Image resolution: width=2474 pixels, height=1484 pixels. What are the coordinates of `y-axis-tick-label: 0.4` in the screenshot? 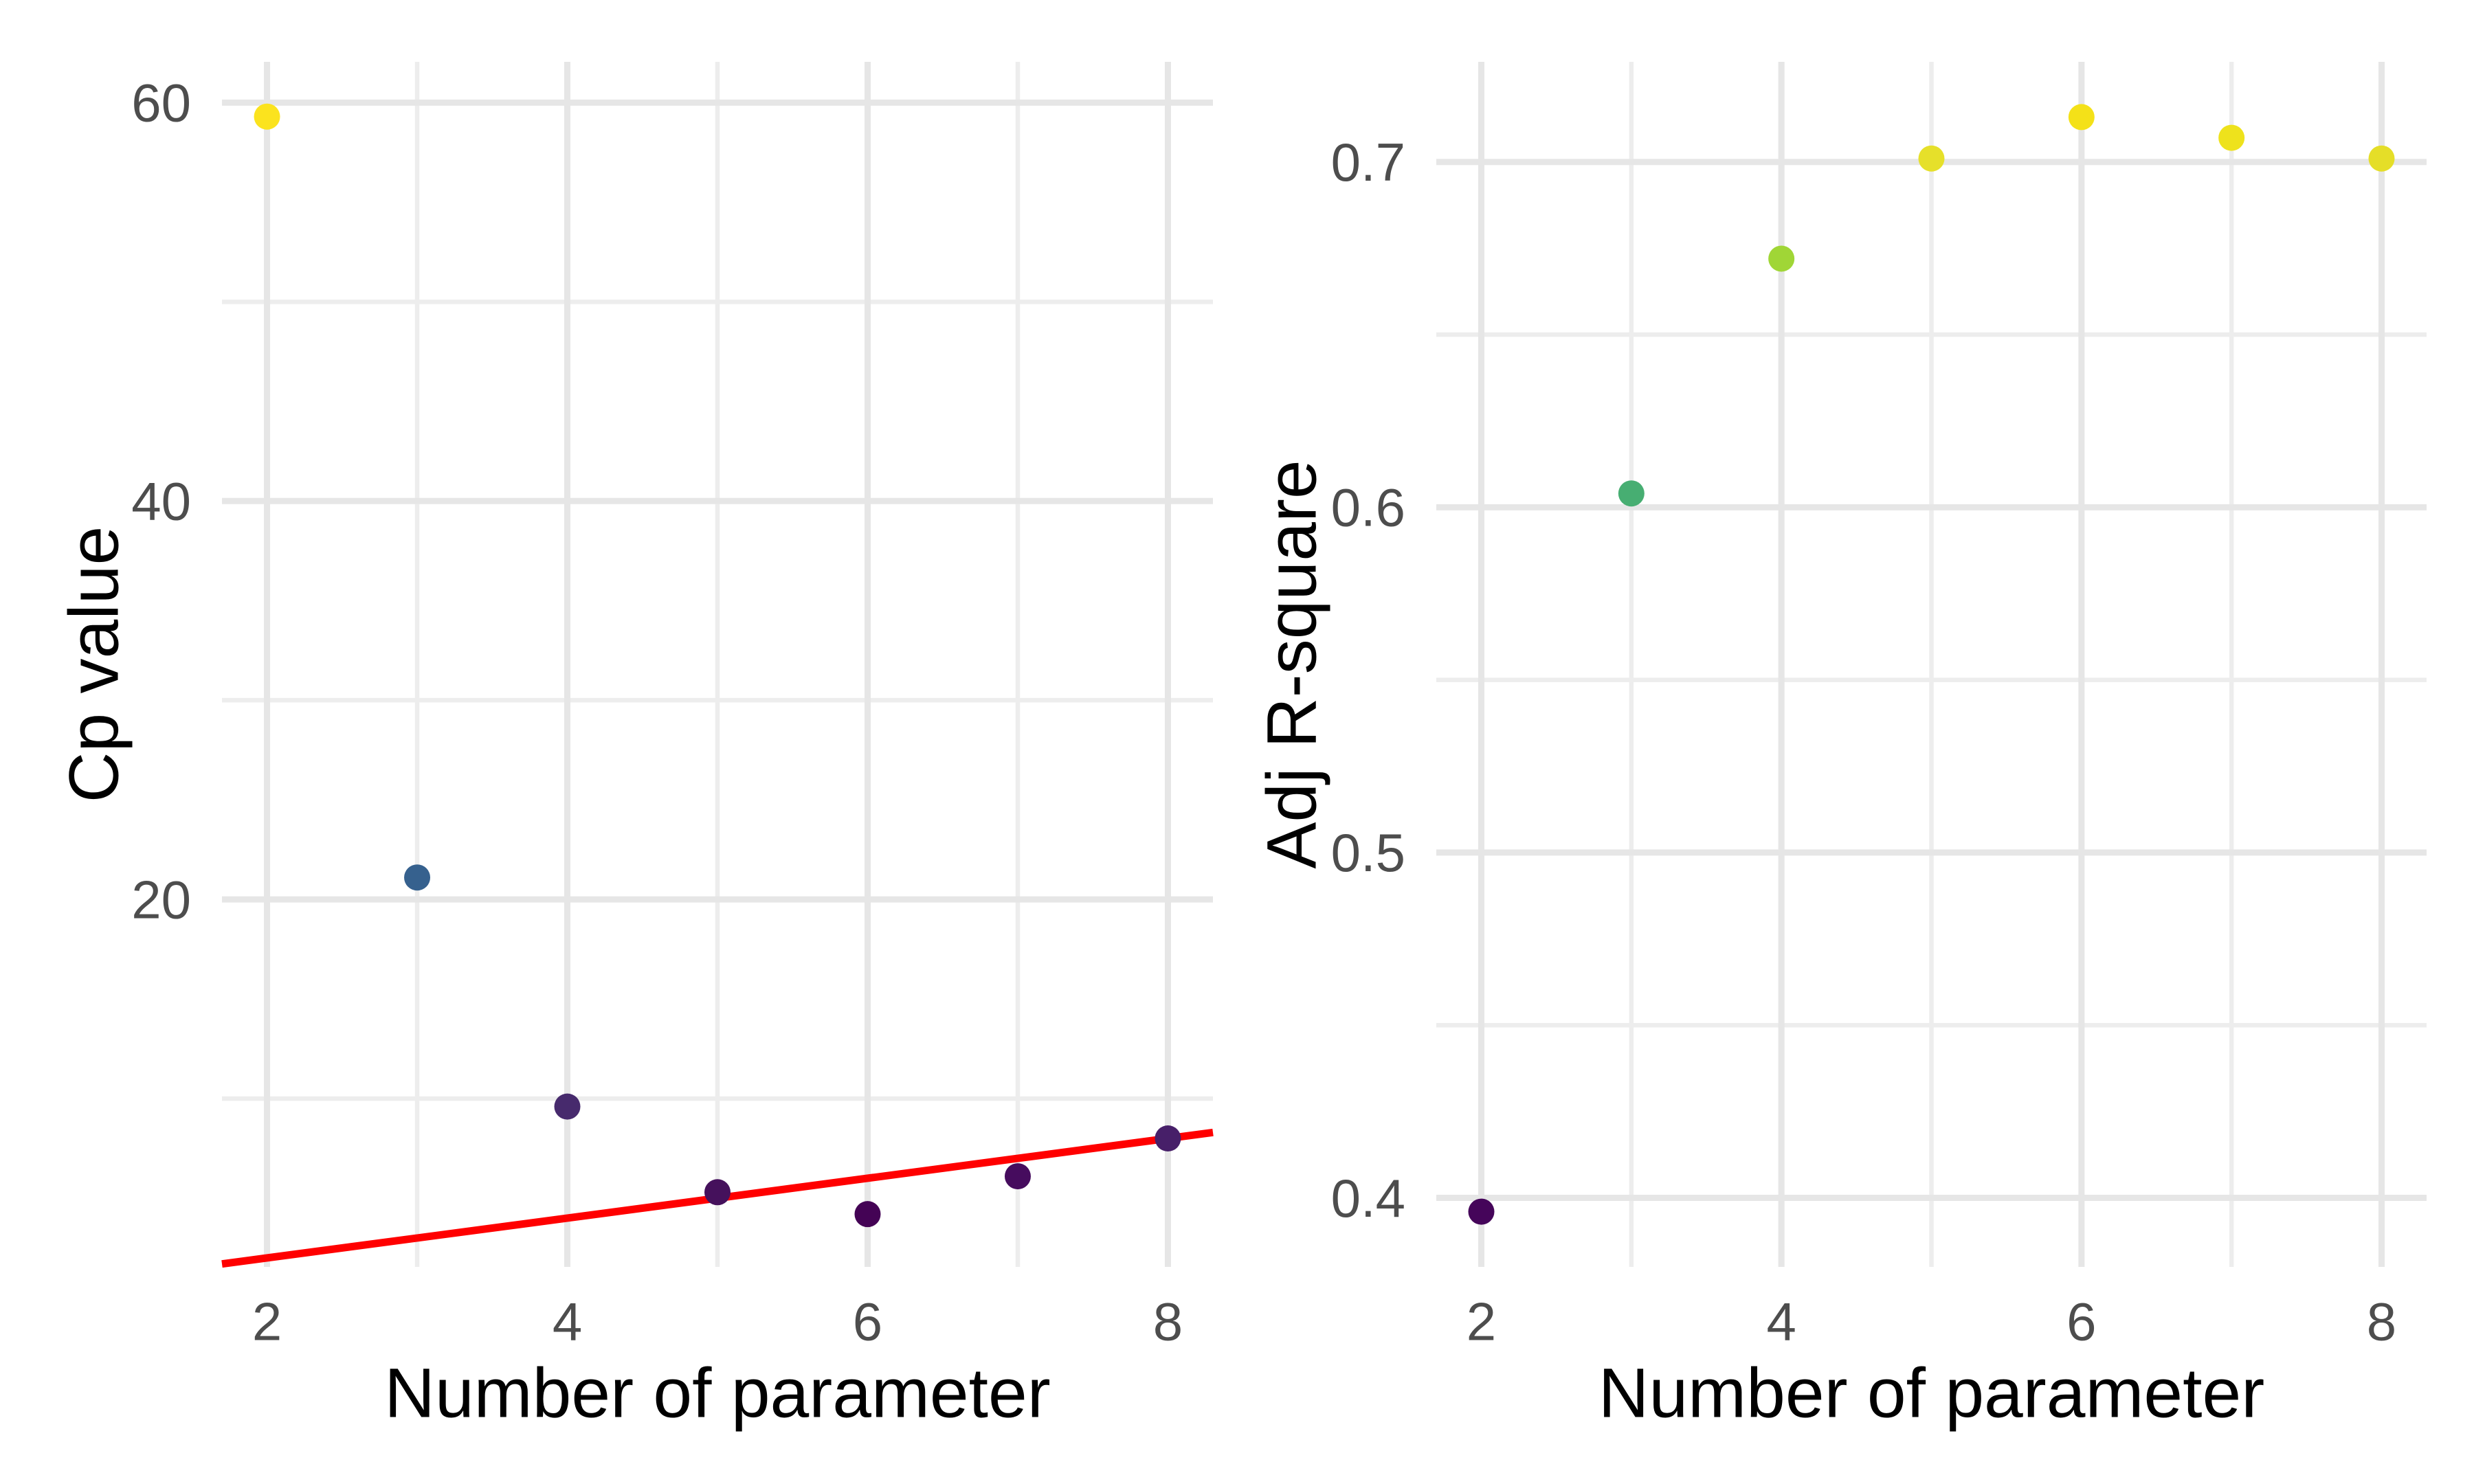 It's located at (1368, 1198).